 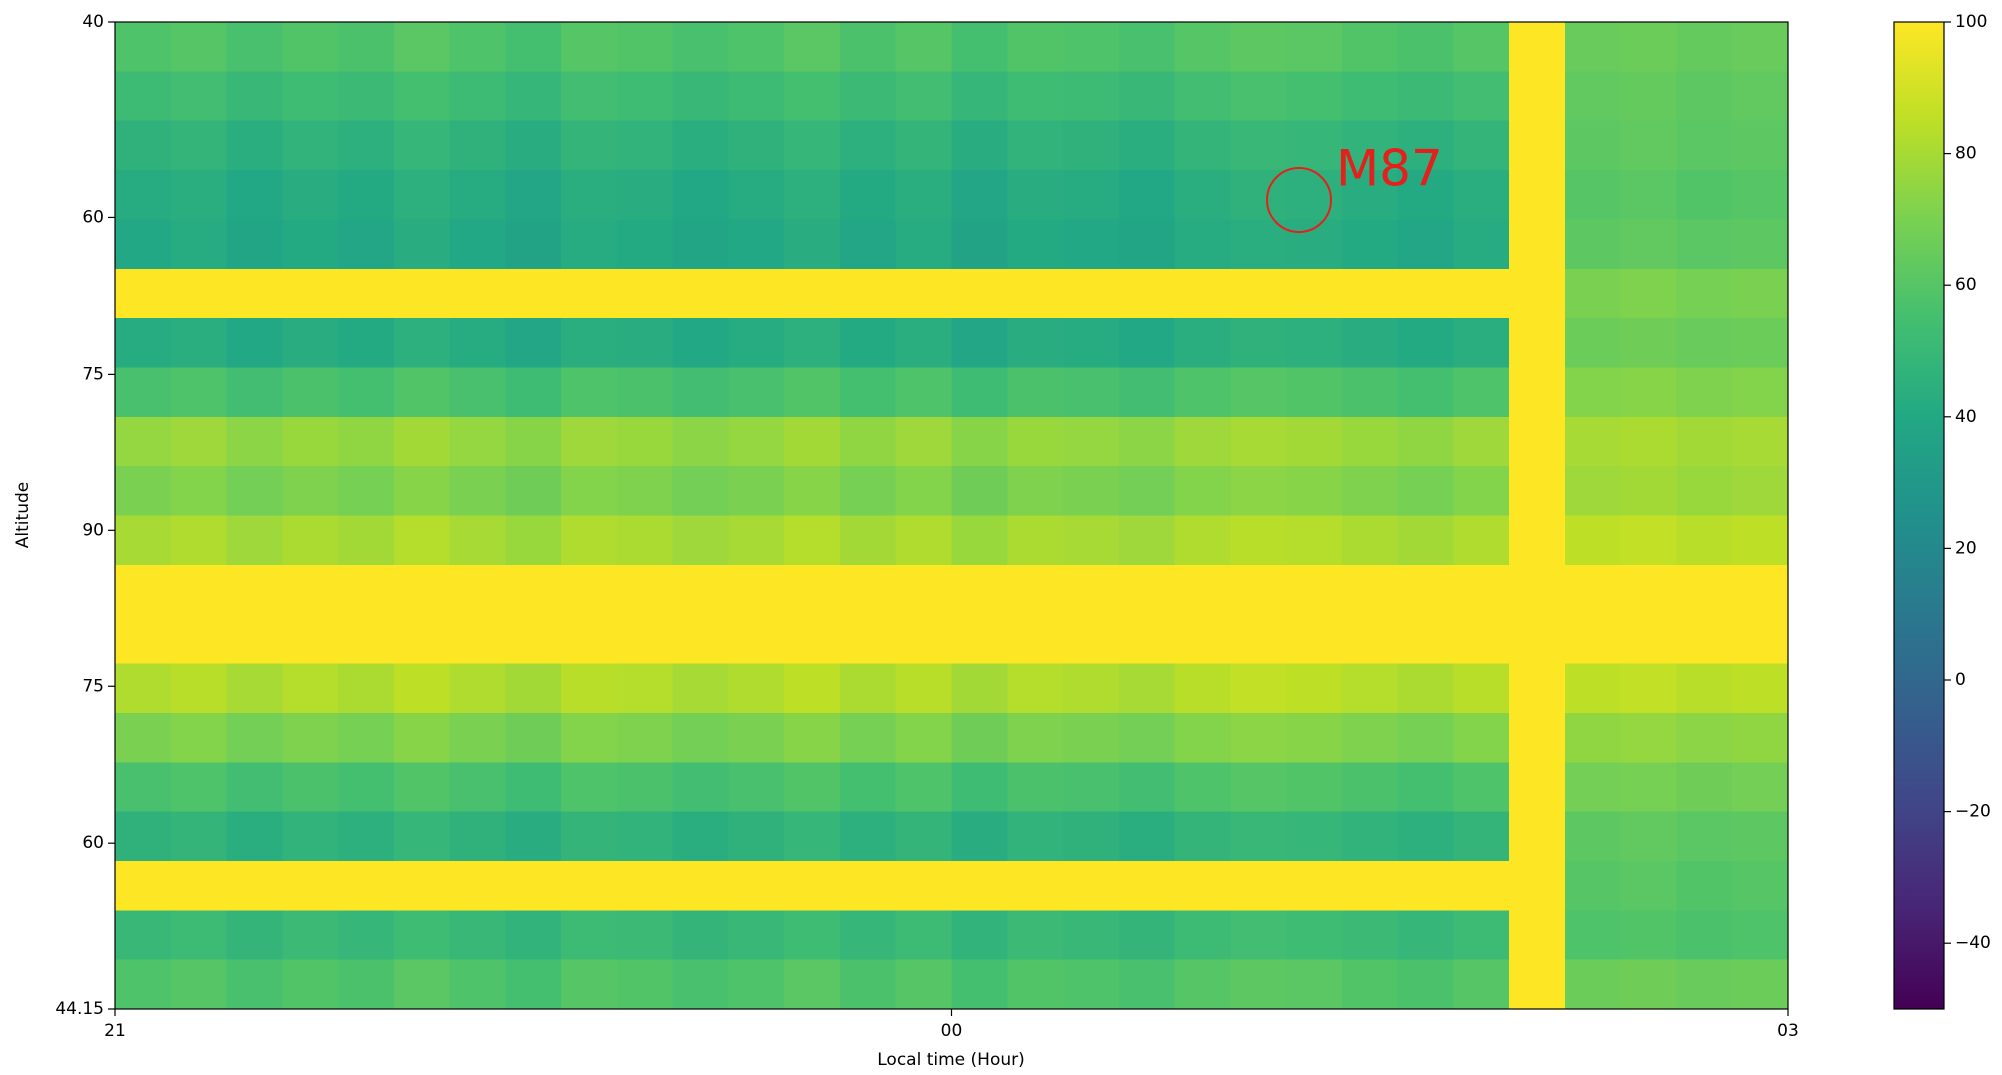 I want to click on y-tick-label: 60, so click(x=93, y=843).